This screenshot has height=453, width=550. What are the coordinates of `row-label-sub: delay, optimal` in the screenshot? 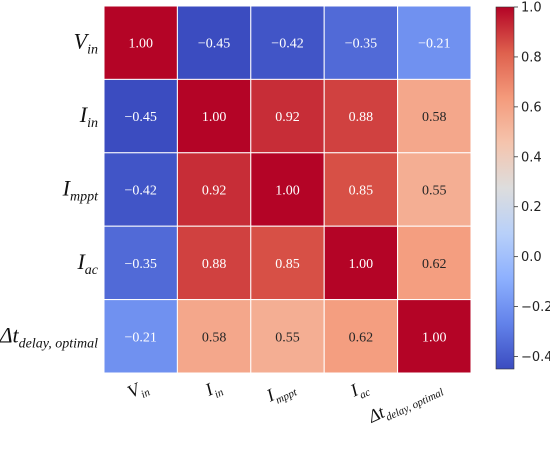 It's located at (58, 343).